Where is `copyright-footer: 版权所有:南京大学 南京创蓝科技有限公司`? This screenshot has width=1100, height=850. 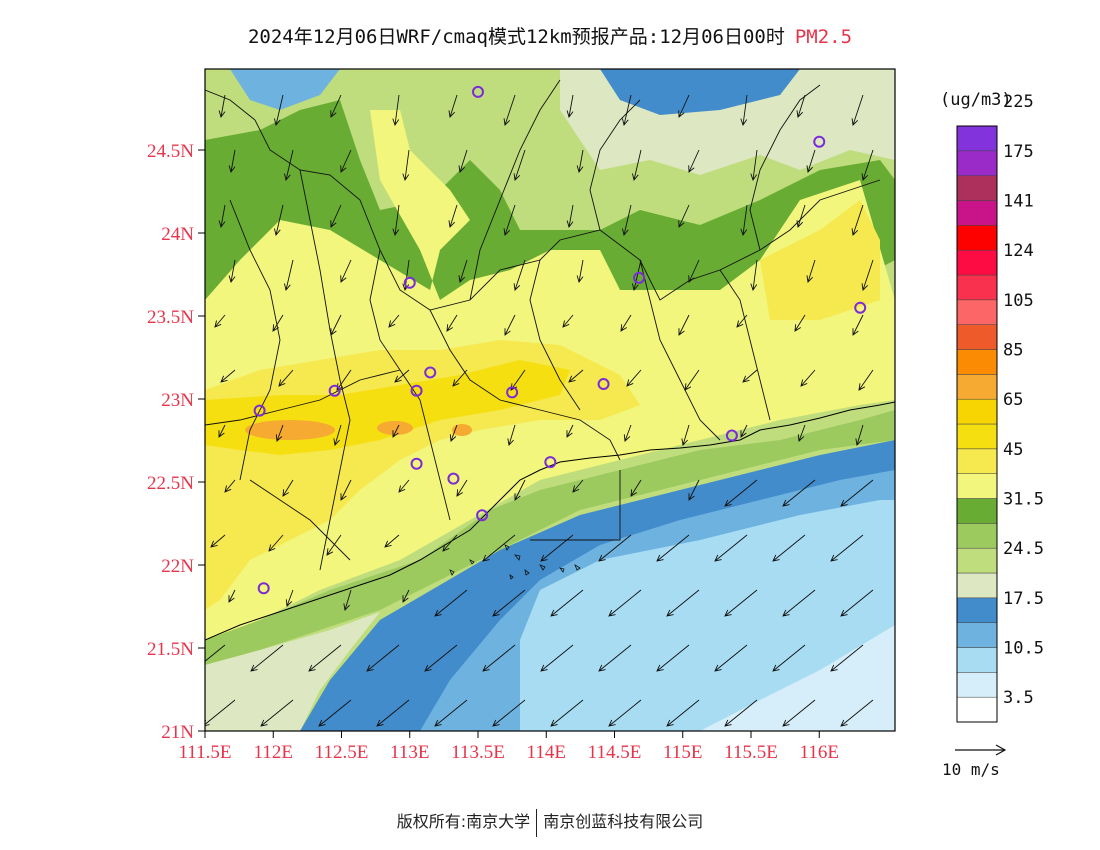 copyright-footer: 版权所有:南京大学 南京创蓝科技有限公司 is located at coordinates (550, 822).